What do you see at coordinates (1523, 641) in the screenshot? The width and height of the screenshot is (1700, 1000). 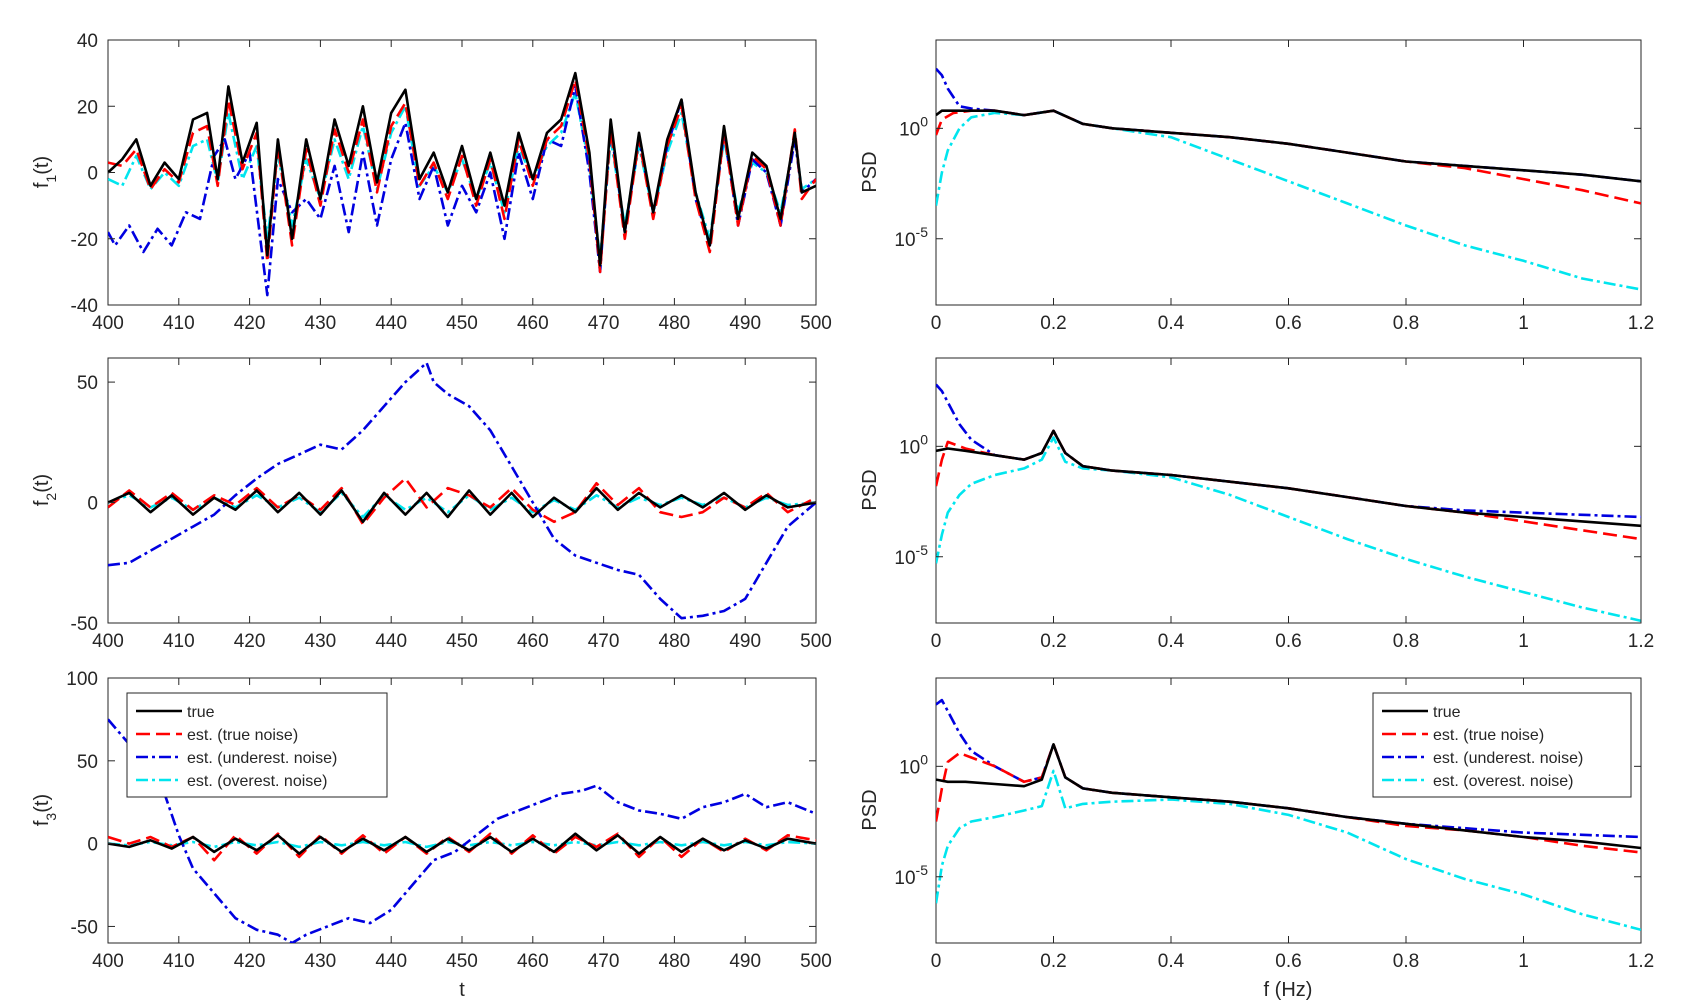 I see `f2-psd-xtick-label: 1` at bounding box center [1523, 641].